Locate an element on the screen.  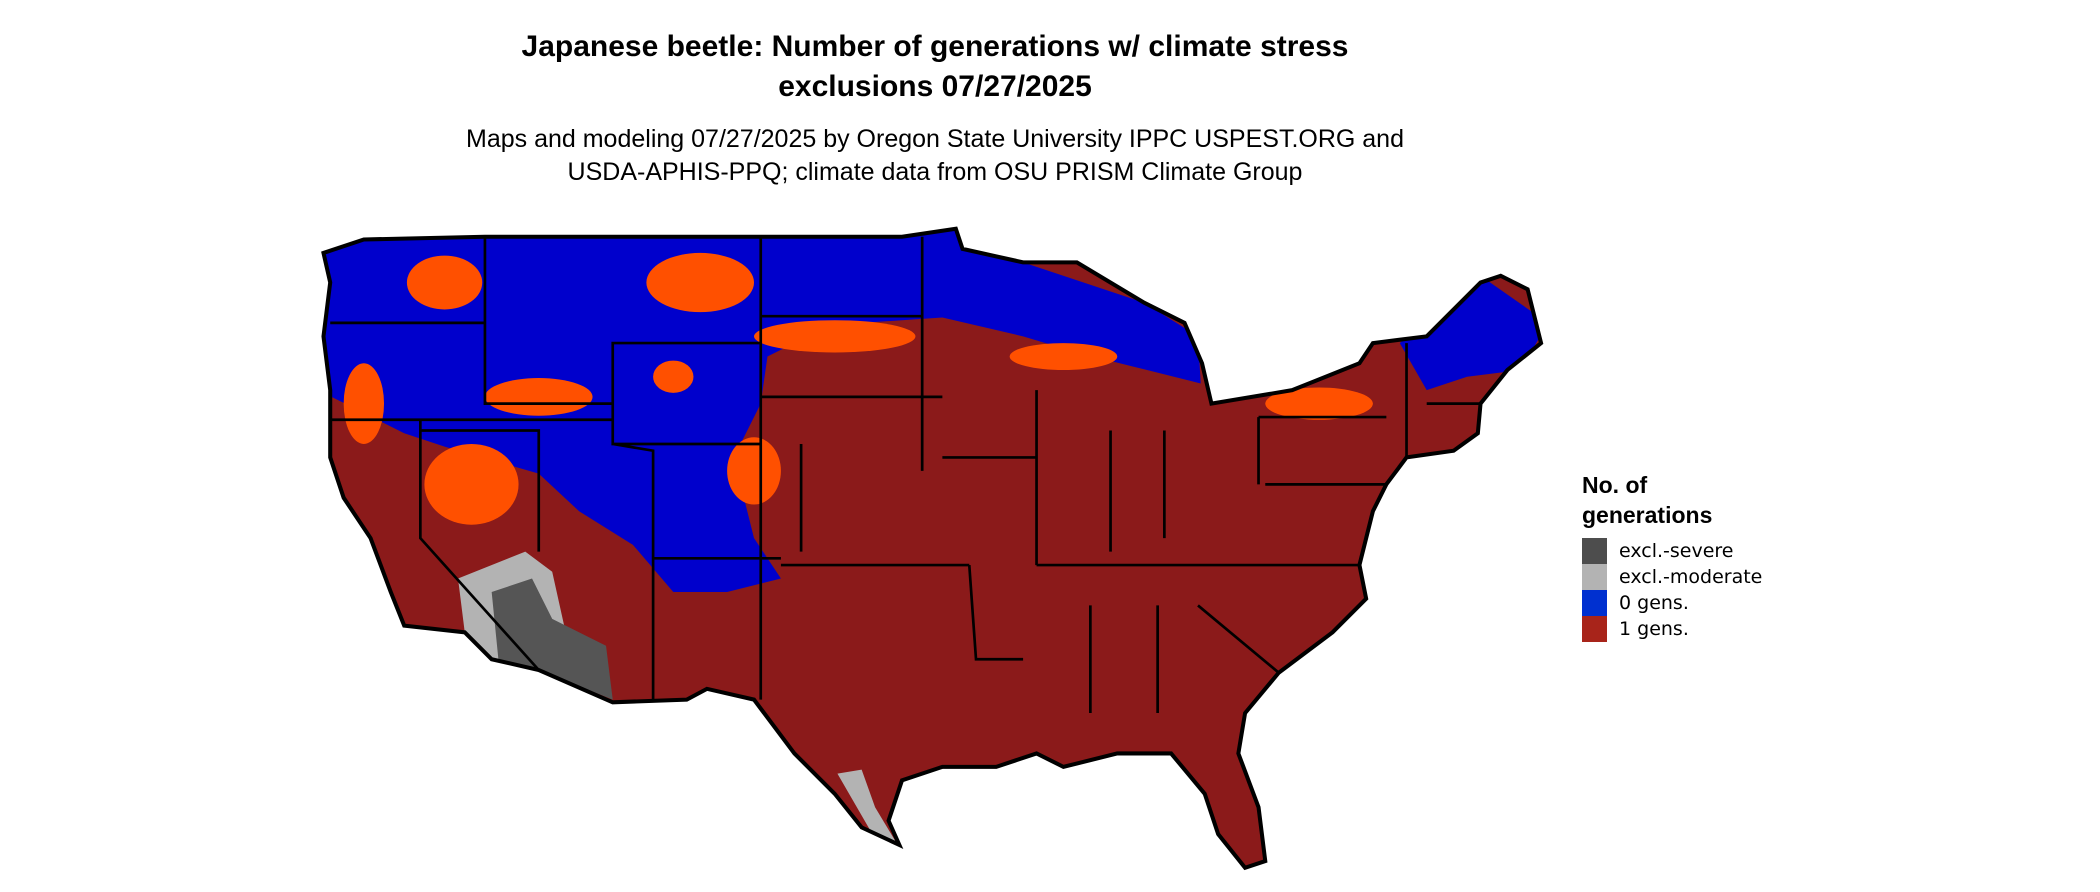
legend-item-1-gens: 1 gens. is located at coordinates (1672, 629).